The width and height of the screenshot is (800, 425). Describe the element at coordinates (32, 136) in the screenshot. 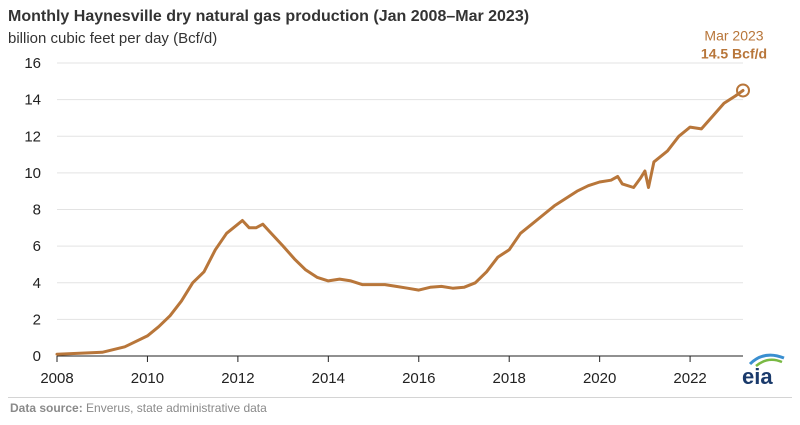

I see `y-tick-label-12: 12` at that location.